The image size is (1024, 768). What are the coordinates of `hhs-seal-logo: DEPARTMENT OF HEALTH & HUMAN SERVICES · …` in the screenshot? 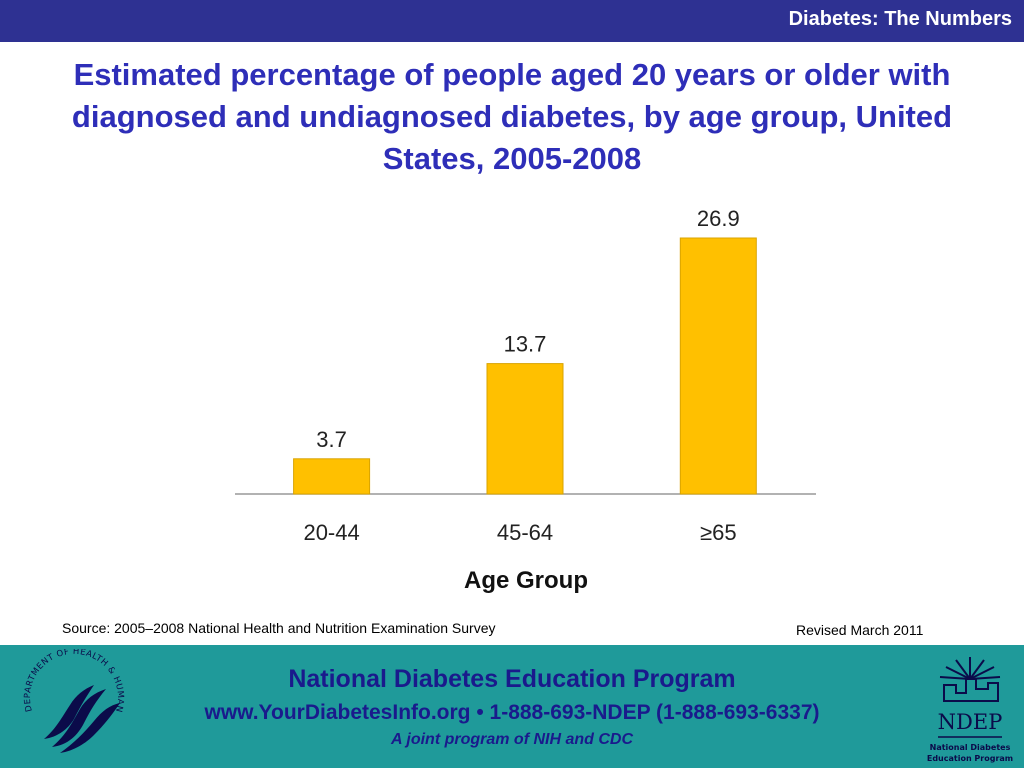 It's located at (69, 701).